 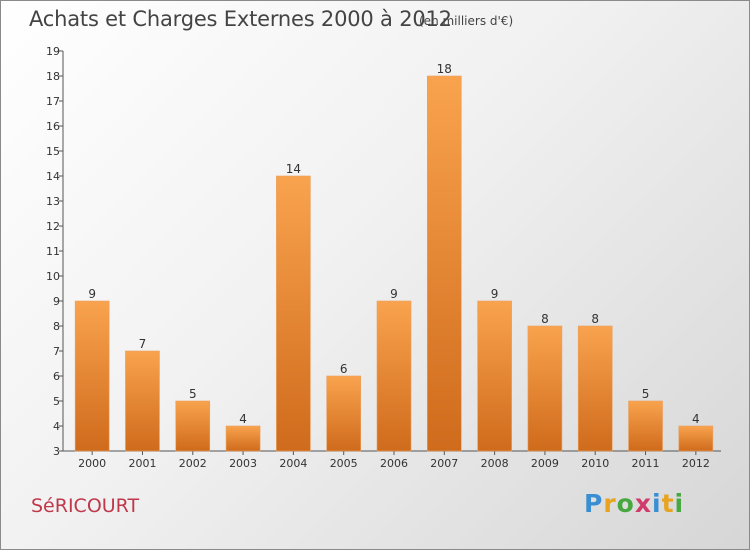 What do you see at coordinates (53, 251) in the screenshot?
I see `y-tick-label: 11` at bounding box center [53, 251].